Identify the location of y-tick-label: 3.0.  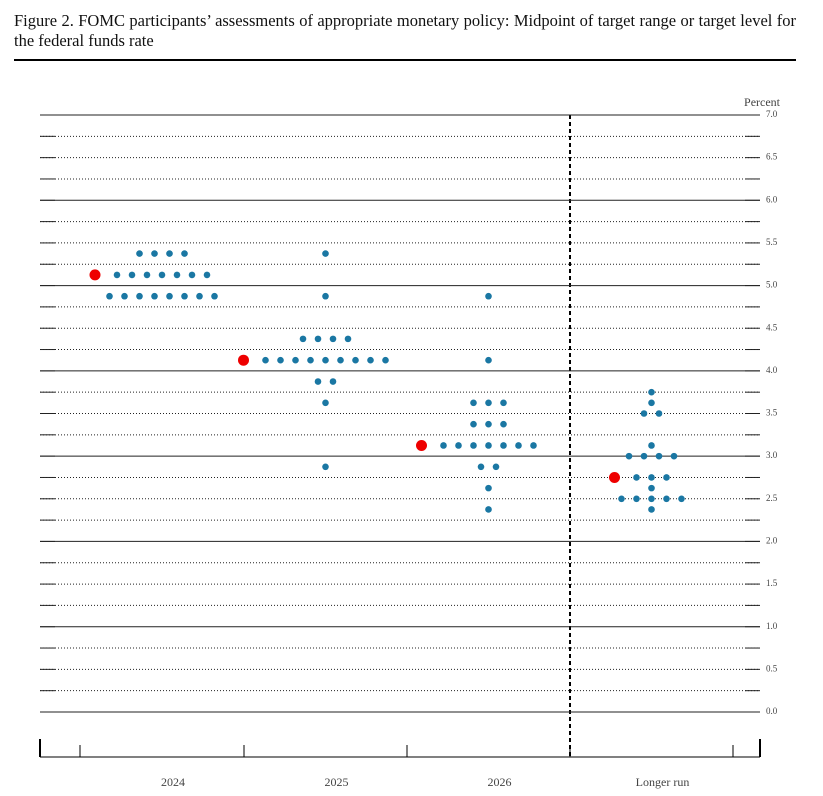
(772, 455).